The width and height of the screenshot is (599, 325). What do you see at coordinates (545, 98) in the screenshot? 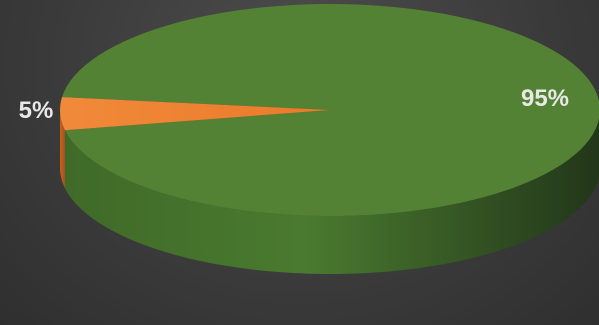
I see `slice-label-1: 95%` at bounding box center [545, 98].